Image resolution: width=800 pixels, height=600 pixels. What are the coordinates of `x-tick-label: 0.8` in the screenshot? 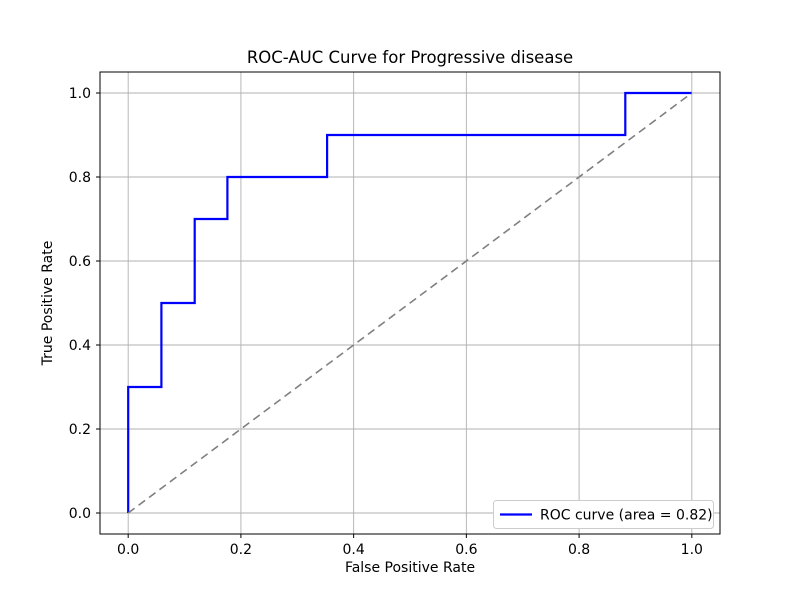 It's located at (579, 550).